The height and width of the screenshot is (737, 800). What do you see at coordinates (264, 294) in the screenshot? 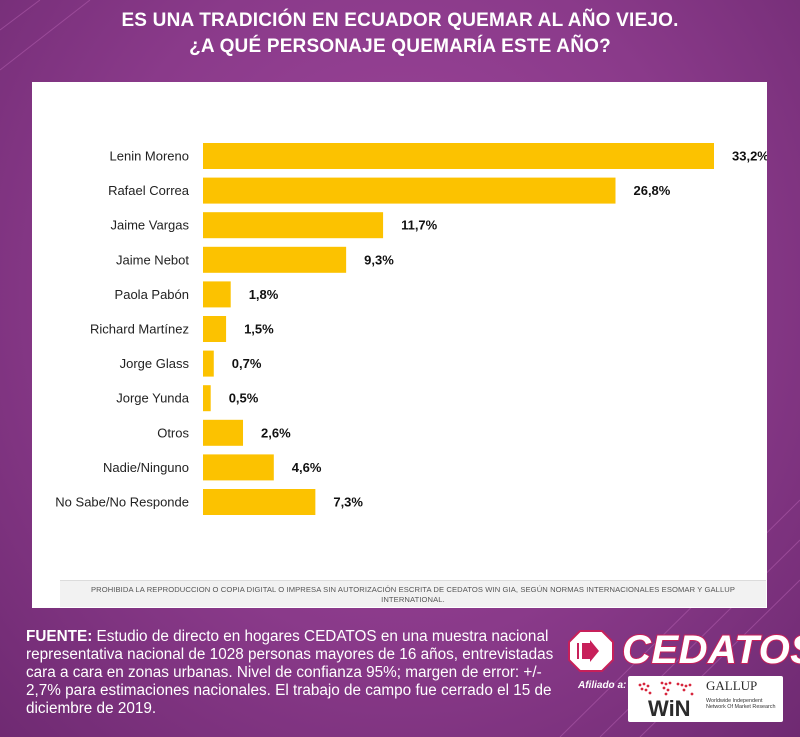
I see `value-label: 1,8%` at bounding box center [264, 294].